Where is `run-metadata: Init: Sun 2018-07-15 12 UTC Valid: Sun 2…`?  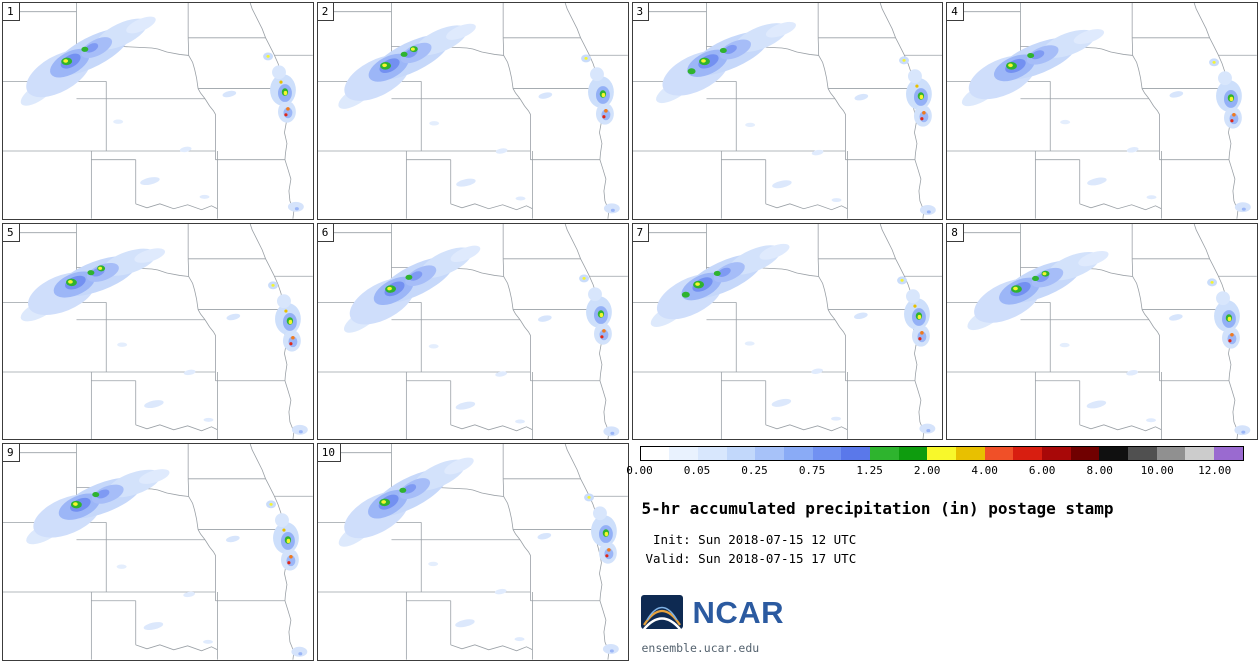
run-metadata: Init: Sun 2018-07-15 12 UTC Valid: Sun 2… is located at coordinates (751, 550).